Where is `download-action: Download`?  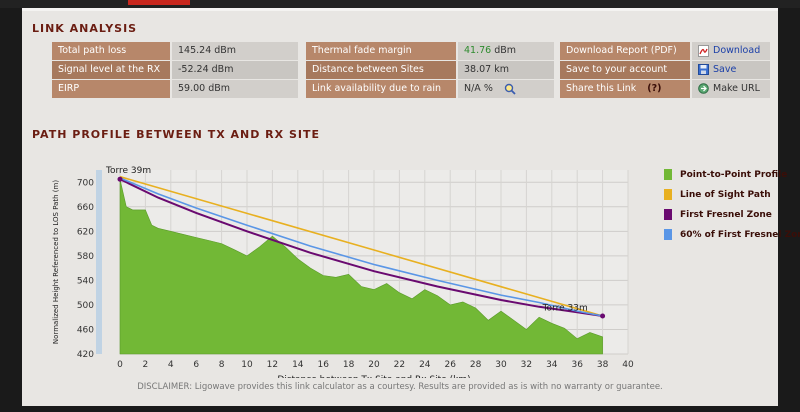
download-action: Download is located at coordinates (731, 51).